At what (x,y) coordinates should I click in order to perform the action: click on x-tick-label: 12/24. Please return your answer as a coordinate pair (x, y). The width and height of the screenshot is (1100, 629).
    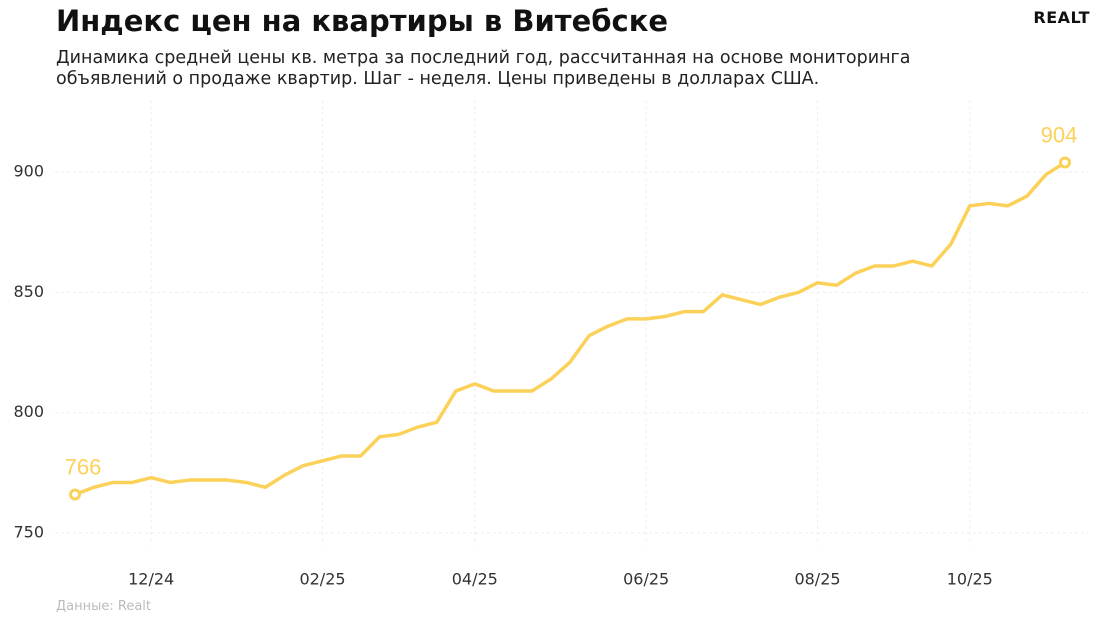
    Looking at the image, I should click on (151, 579).